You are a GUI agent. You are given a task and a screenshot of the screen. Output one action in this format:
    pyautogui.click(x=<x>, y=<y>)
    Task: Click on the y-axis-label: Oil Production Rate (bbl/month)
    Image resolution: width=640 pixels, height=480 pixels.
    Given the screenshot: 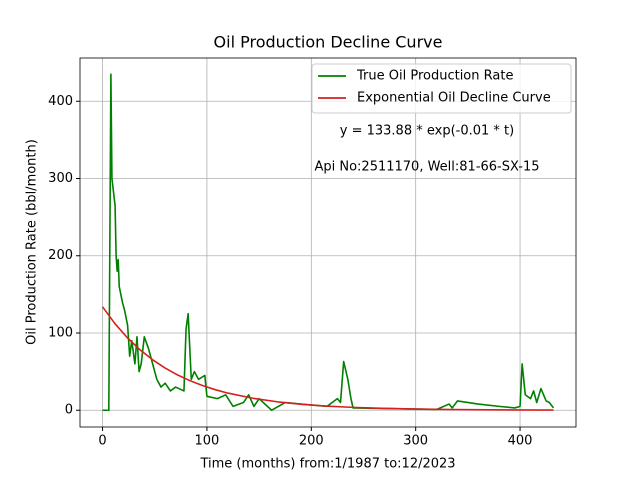 What is the action you would take?
    pyautogui.click(x=32, y=242)
    